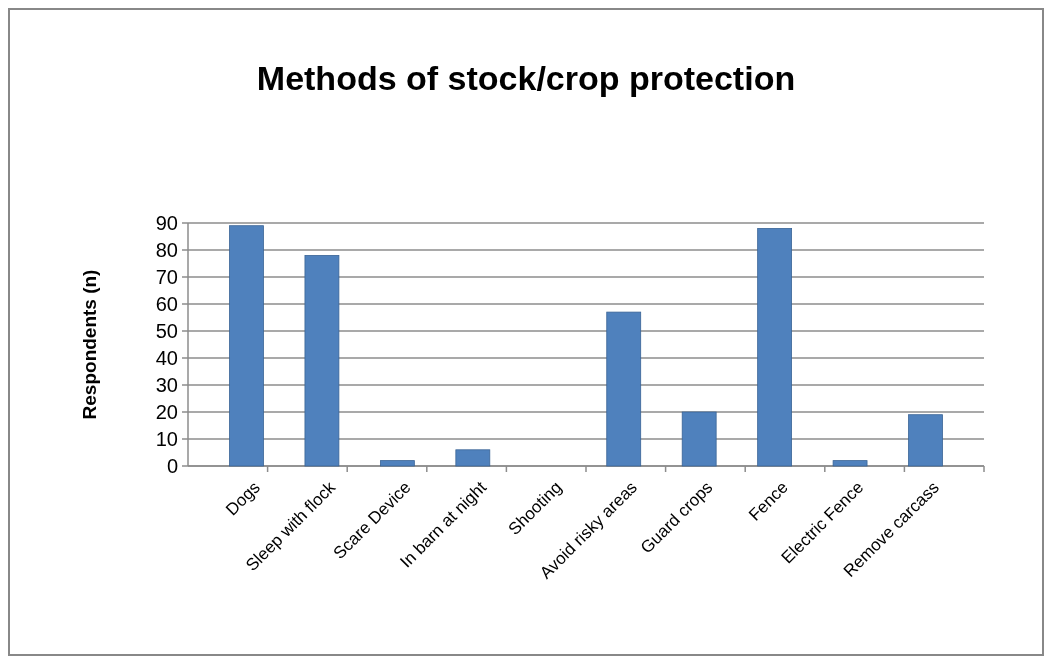 The width and height of the screenshot is (1052, 664). I want to click on y-axis-title: Respondents (n), so click(89, 344).